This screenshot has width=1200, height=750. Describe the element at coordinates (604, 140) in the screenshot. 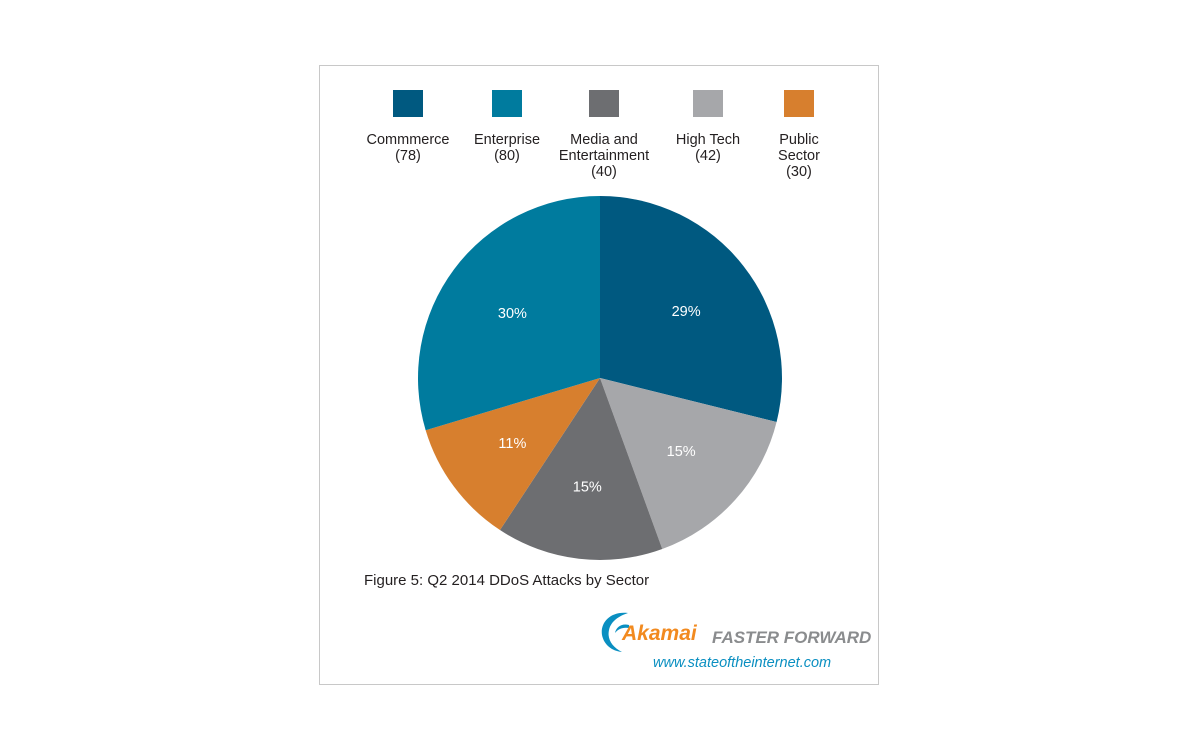

I see `legend-label-media-line1: Media and` at that location.